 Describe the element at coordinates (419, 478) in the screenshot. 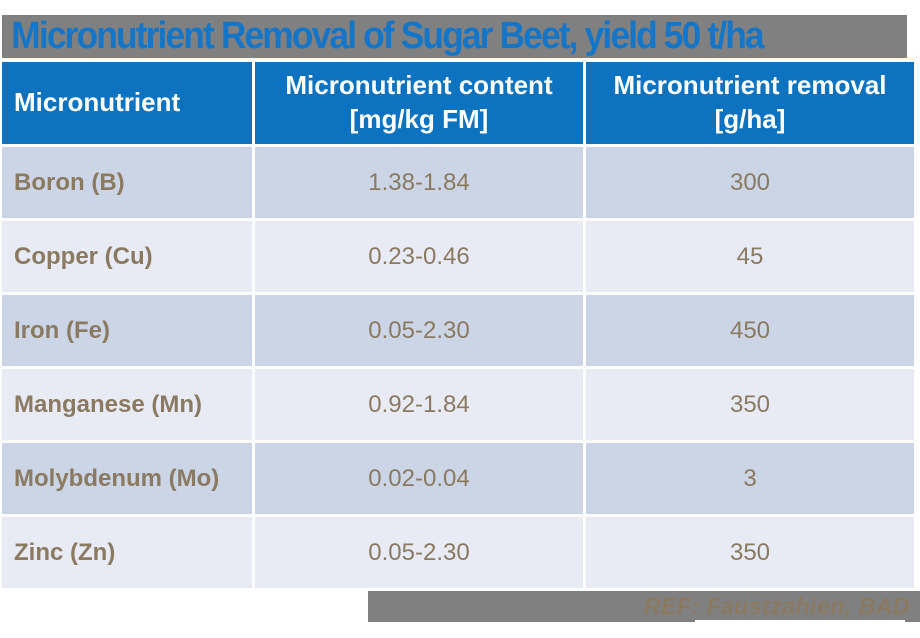

I see `table-cell-content: 0.02-0.04` at that location.